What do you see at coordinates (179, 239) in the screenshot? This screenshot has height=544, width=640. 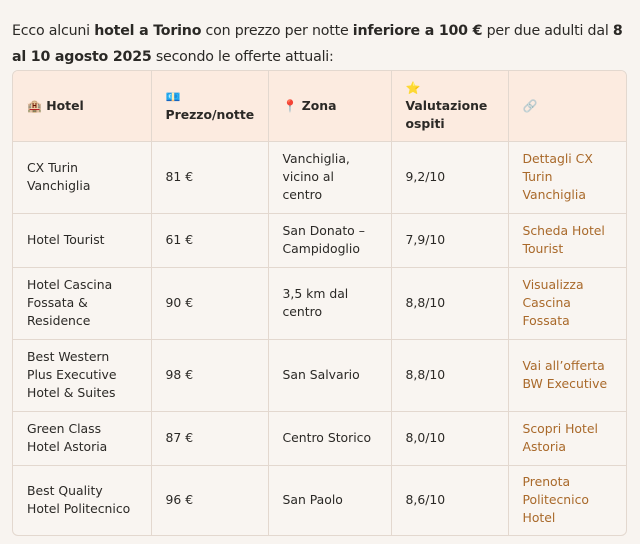 I see `price-cell: 61 €` at bounding box center [179, 239].